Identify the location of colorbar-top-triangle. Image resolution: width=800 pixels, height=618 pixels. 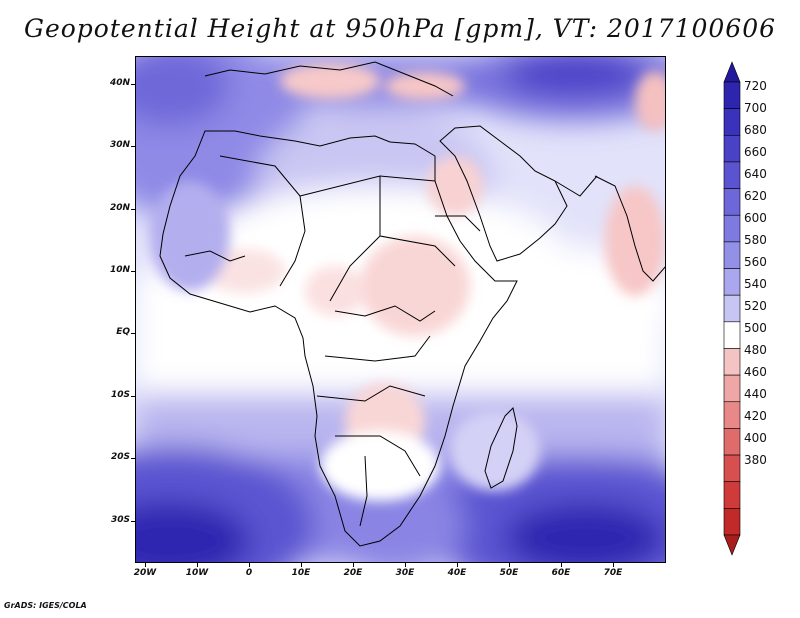
(732, 72).